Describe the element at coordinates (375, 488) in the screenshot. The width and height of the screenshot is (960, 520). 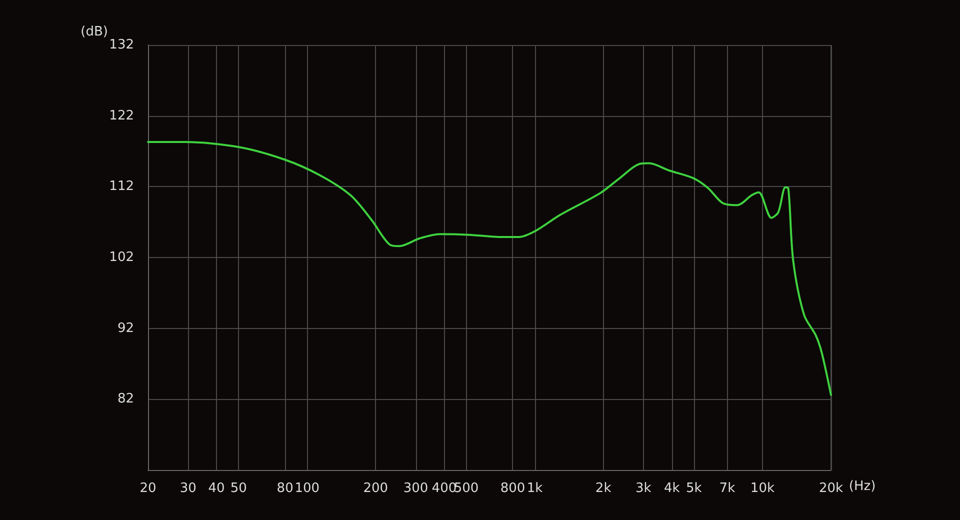
I see `x-tick-label: 200` at that location.